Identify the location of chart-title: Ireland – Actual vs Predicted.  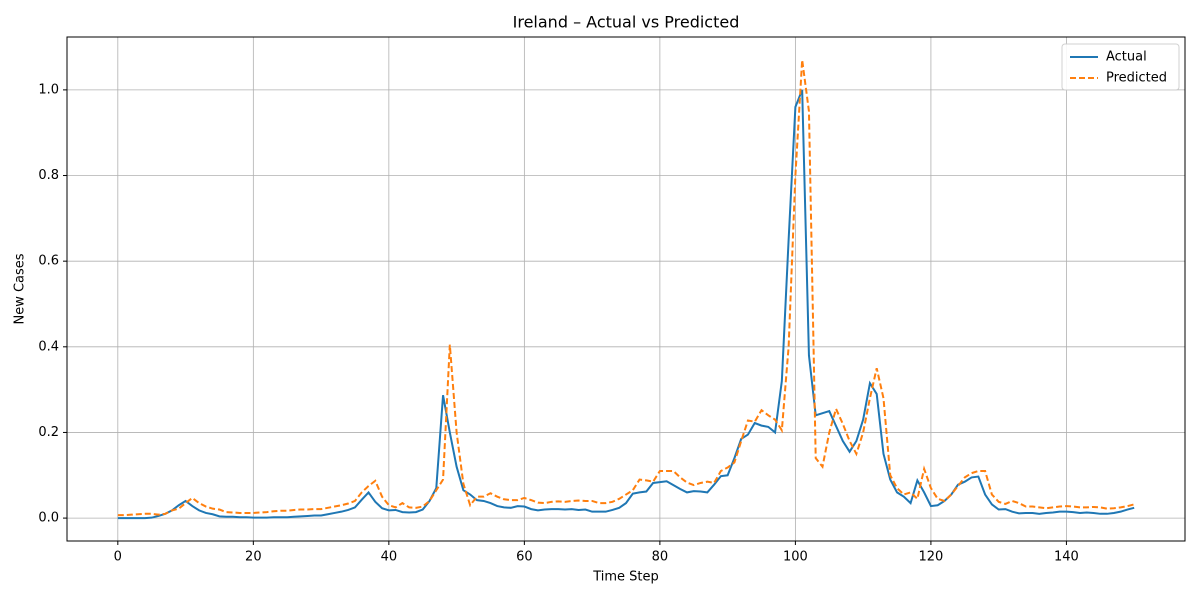
(626, 22).